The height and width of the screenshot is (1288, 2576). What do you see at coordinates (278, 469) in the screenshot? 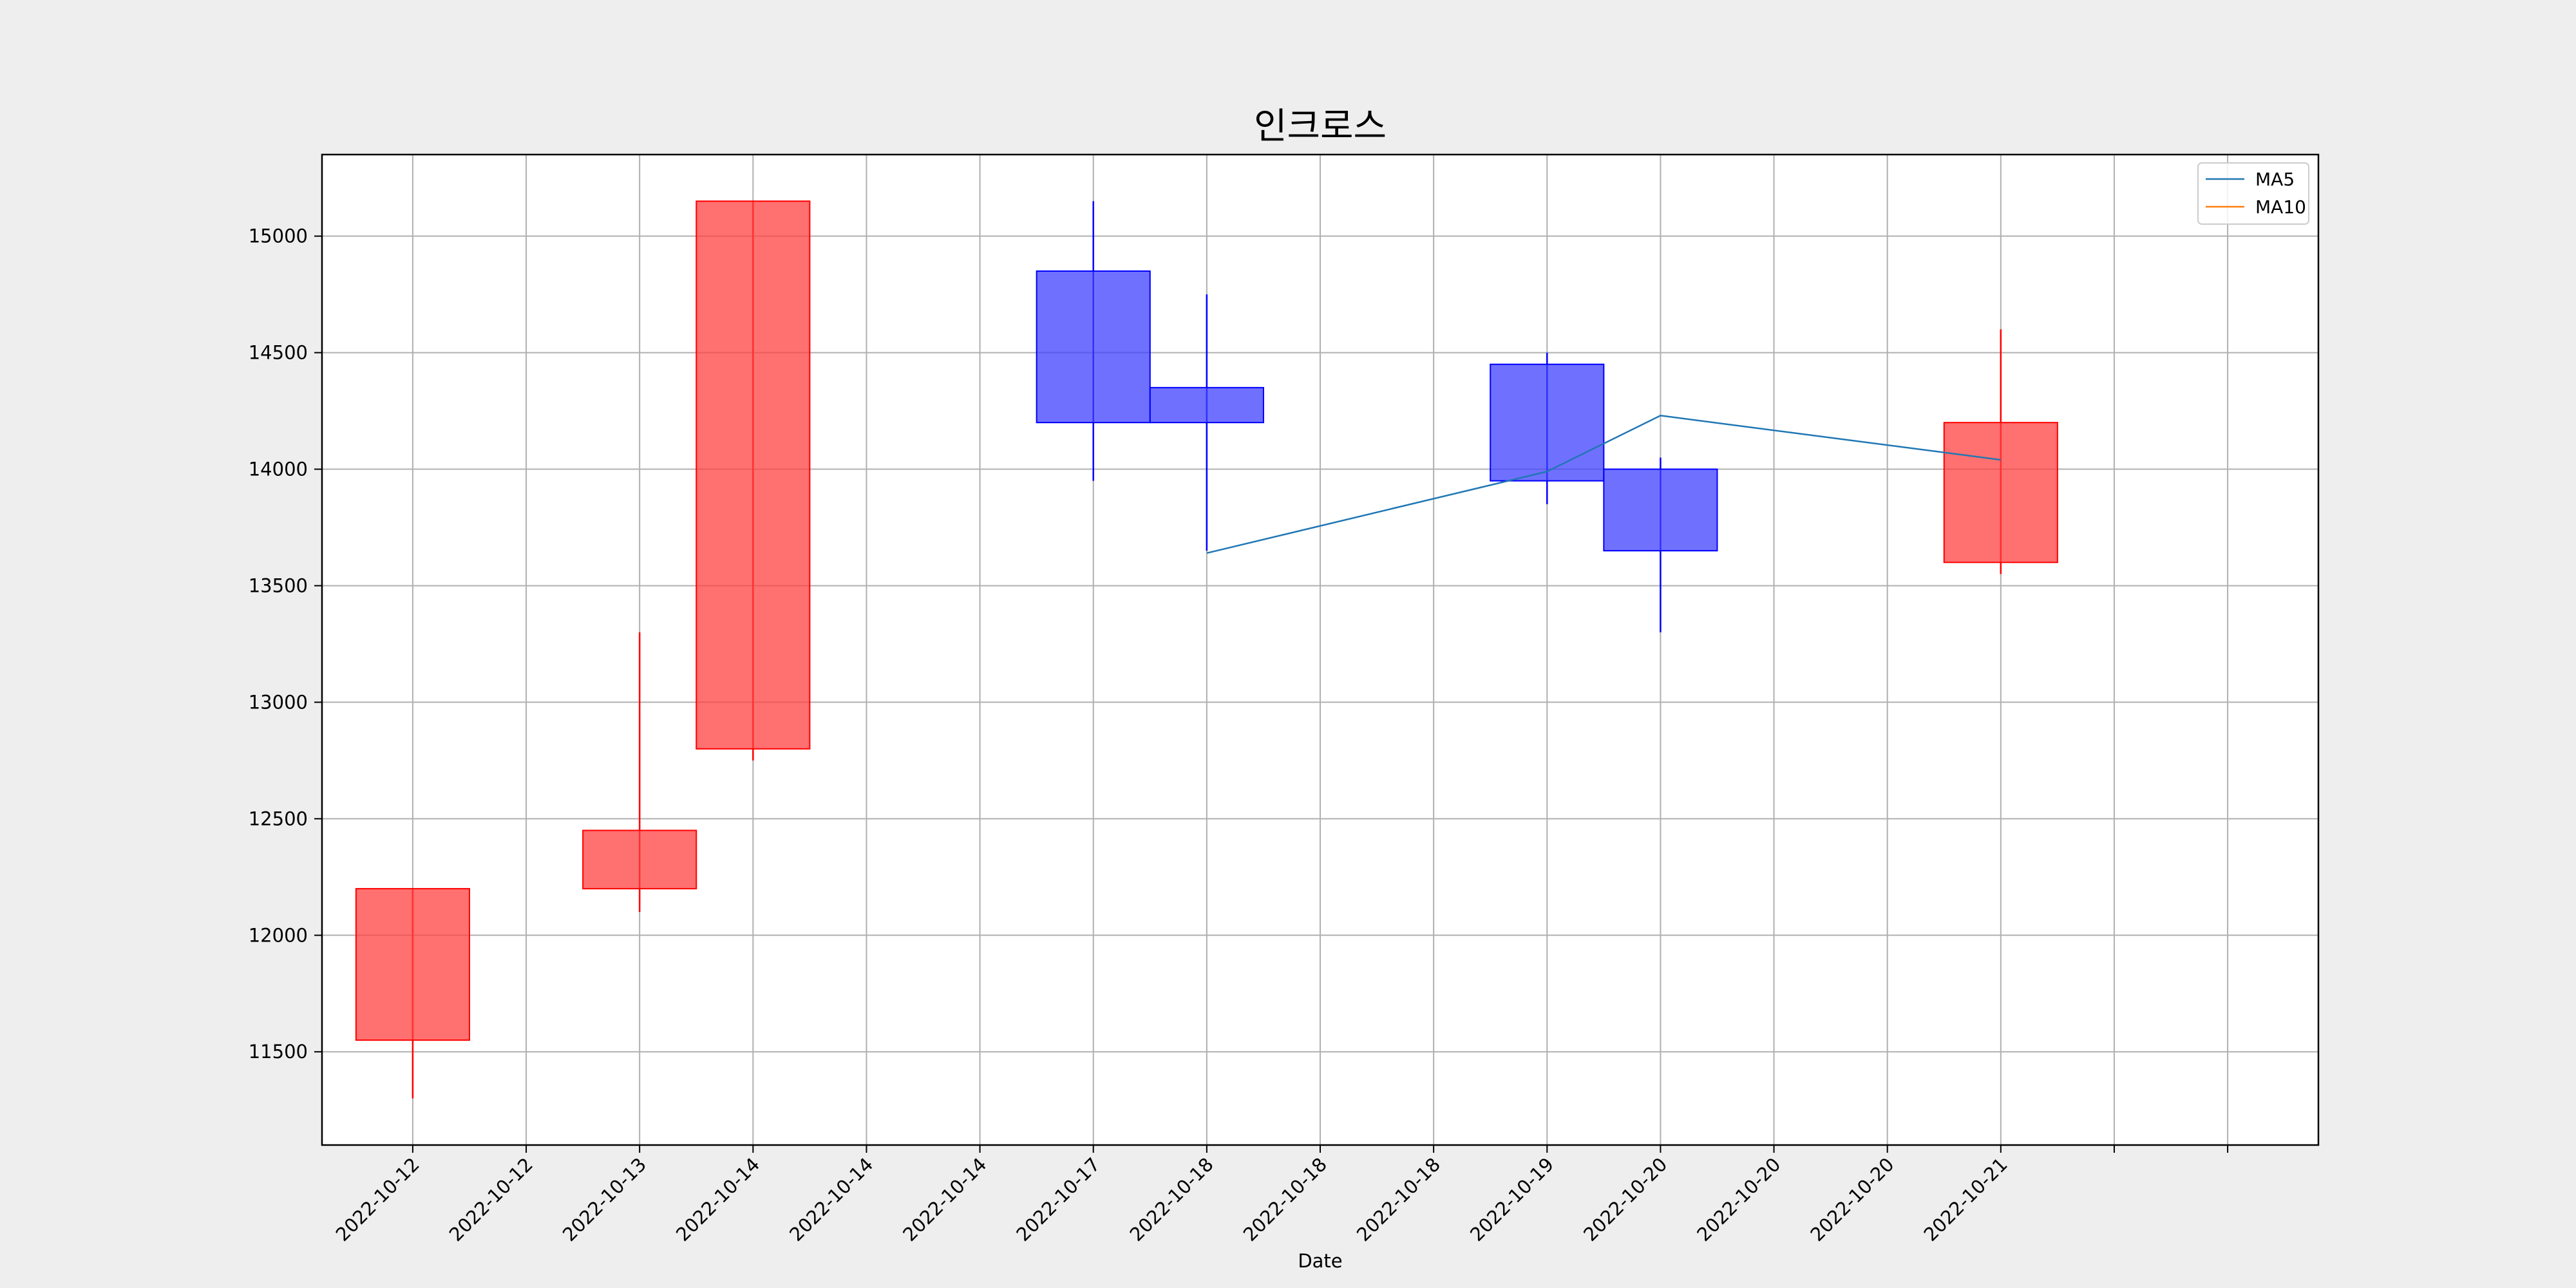
I see `y-tick-label: 14000` at bounding box center [278, 469].